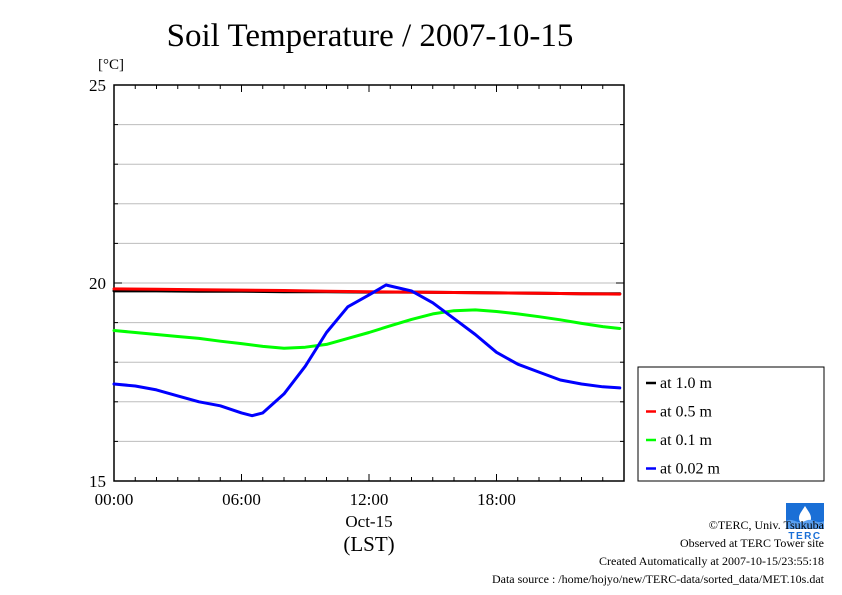 This screenshot has height=595, width=842. Describe the element at coordinates (97, 481) in the screenshot. I see `y-tick-label: 15` at that location.